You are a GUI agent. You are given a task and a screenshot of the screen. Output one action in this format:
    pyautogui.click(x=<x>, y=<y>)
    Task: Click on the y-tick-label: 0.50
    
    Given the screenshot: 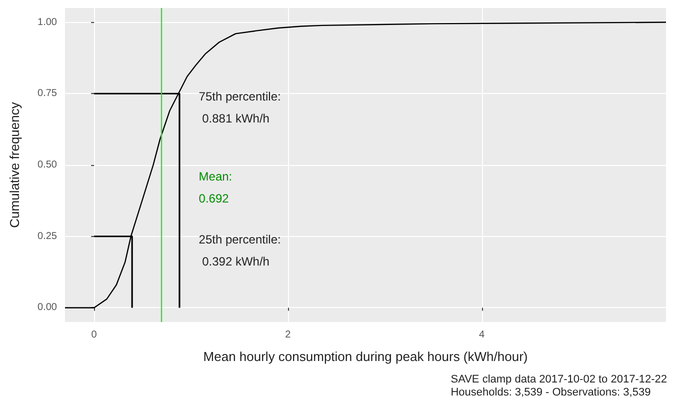 What is the action you would take?
    pyautogui.click(x=48, y=165)
    